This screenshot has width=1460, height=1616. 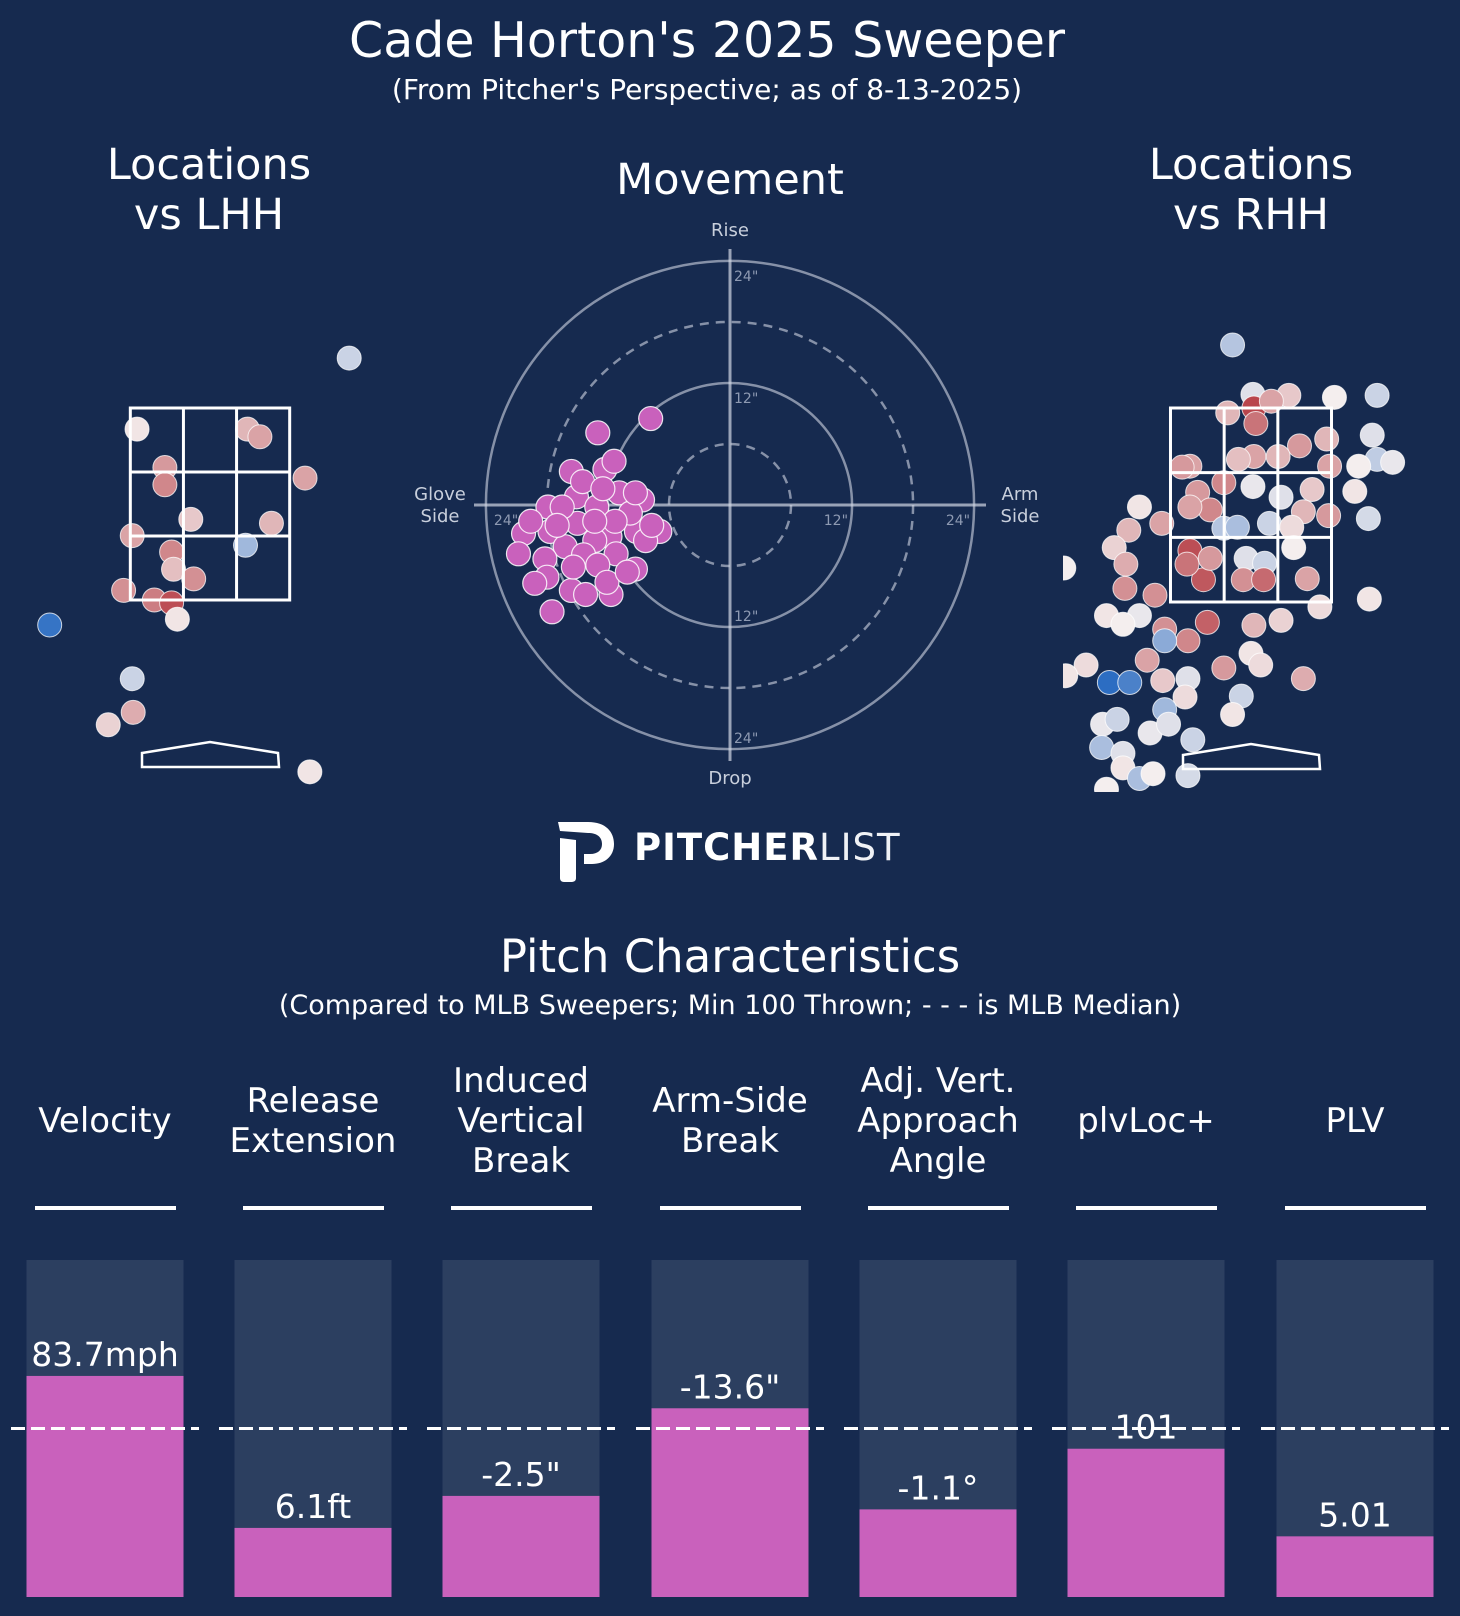 I want to click on glove-side-label-line-2: Side, so click(x=440, y=516).